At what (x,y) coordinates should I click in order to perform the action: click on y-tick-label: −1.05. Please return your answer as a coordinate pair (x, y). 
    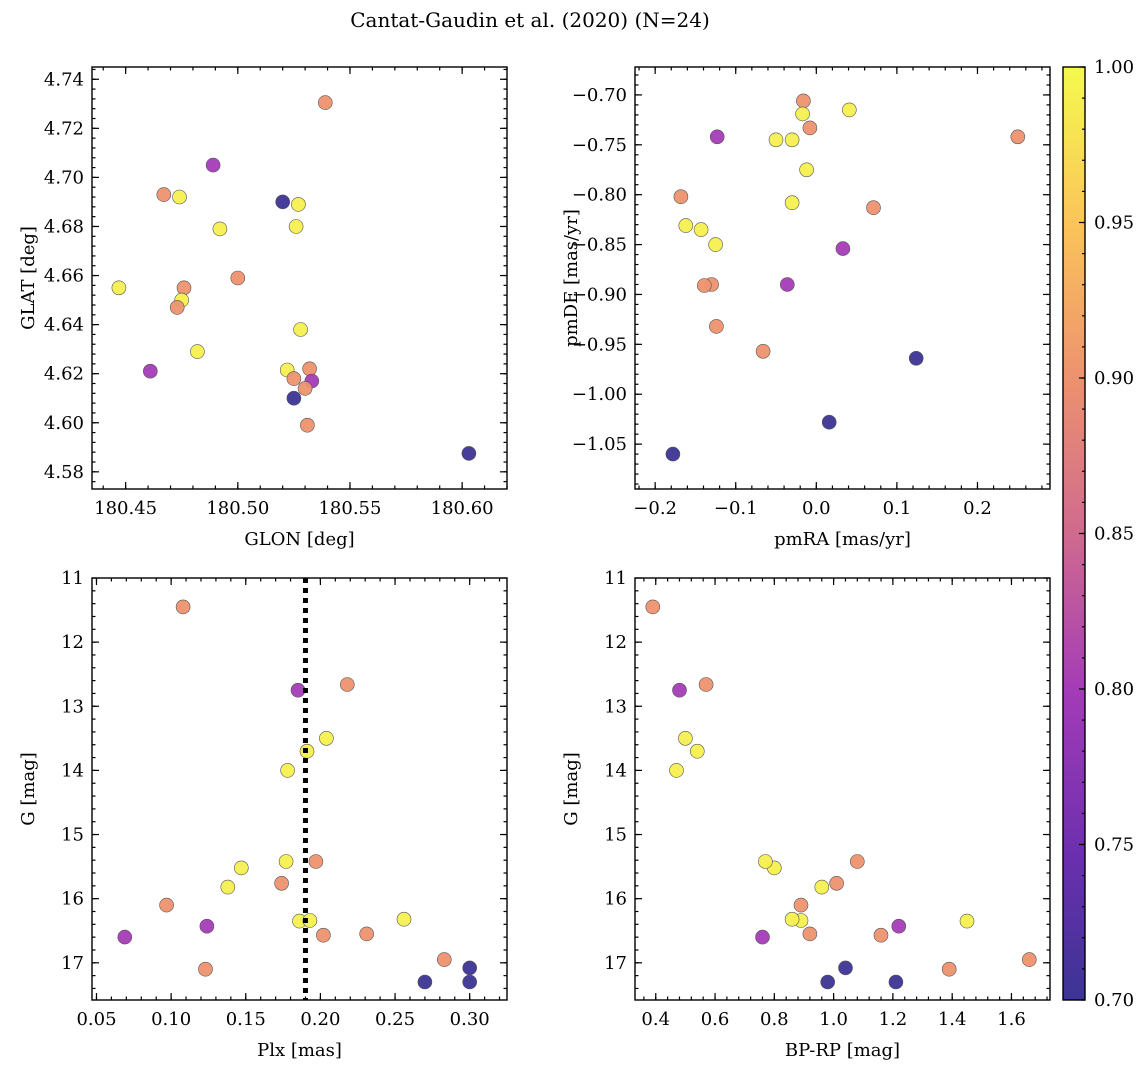
    Looking at the image, I should click on (599, 444).